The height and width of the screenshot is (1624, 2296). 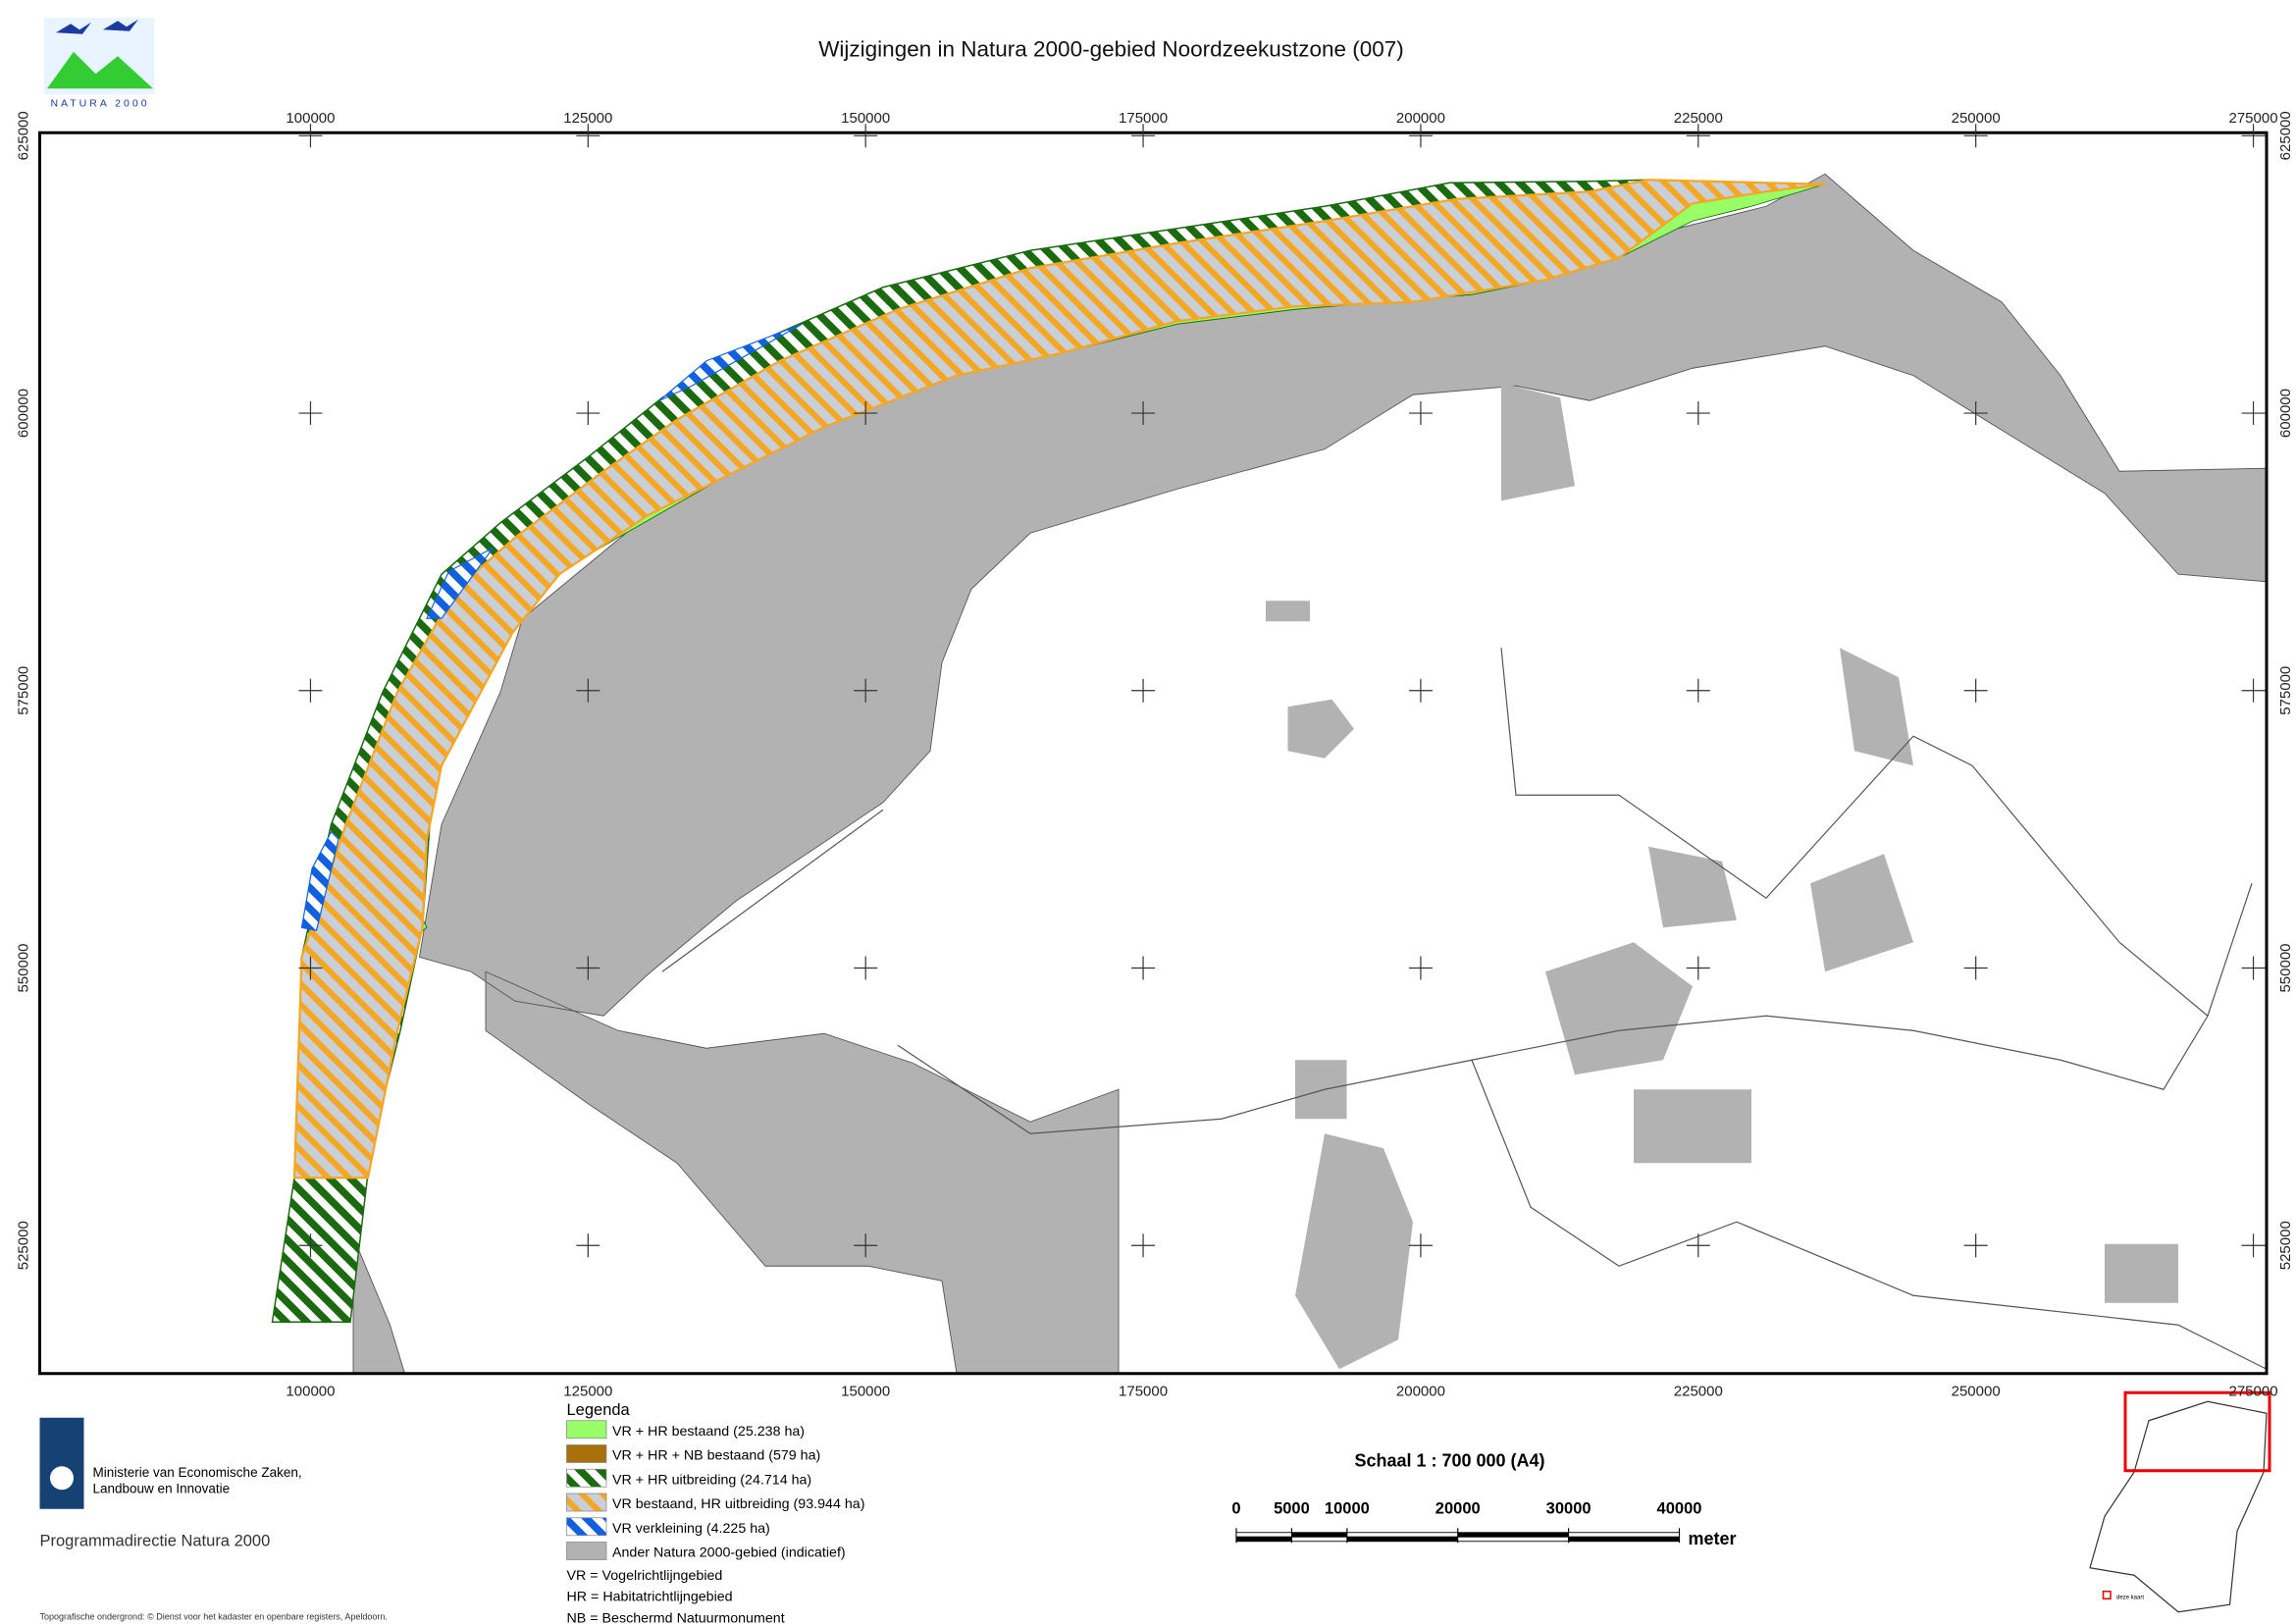 I want to click on ministry-line: Landbouw en Innovatie, so click(x=162, y=1488).